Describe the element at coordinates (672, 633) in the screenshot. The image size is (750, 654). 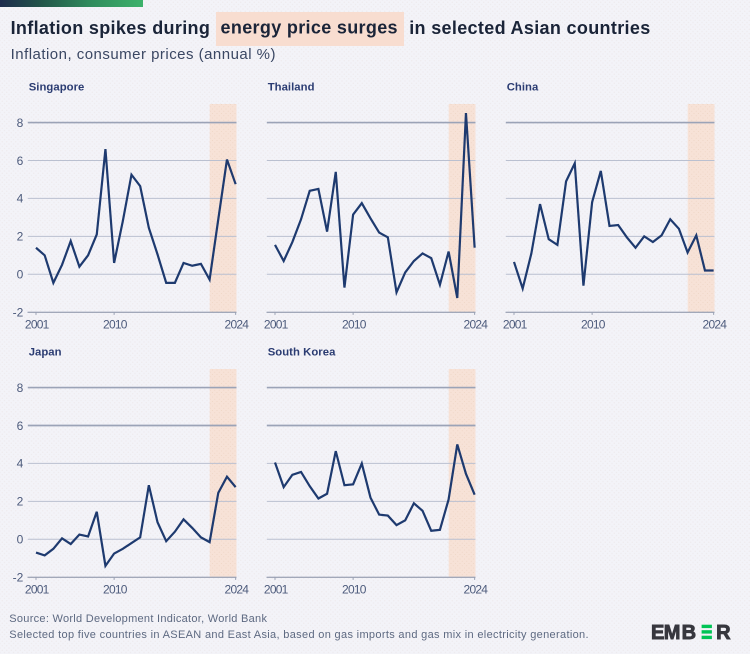
I see `svg-text: M` at that location.